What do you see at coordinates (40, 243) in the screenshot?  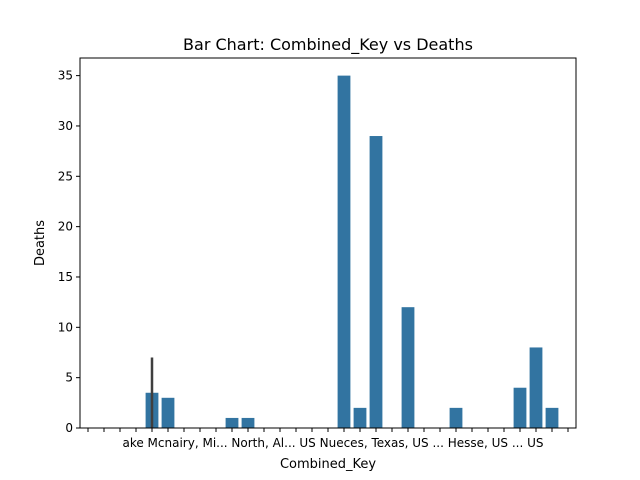 I see `y-axis-label: Deaths` at bounding box center [40, 243].